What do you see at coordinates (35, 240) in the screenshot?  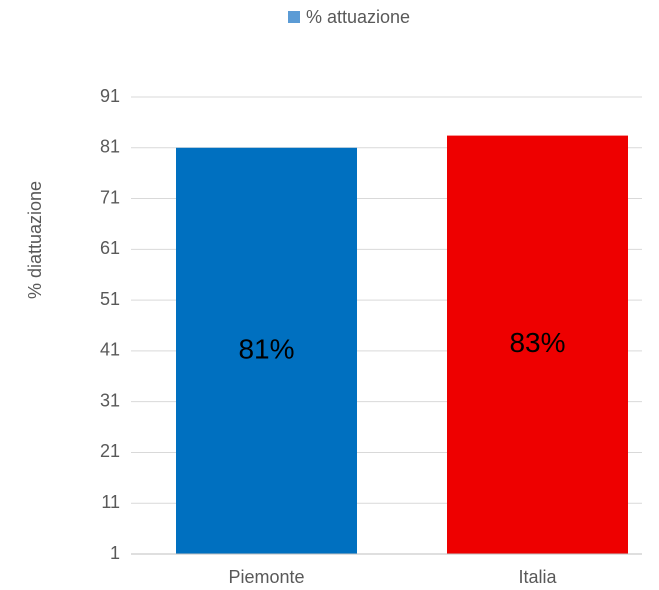 I see `y-axis-label: % diattuazione` at bounding box center [35, 240].